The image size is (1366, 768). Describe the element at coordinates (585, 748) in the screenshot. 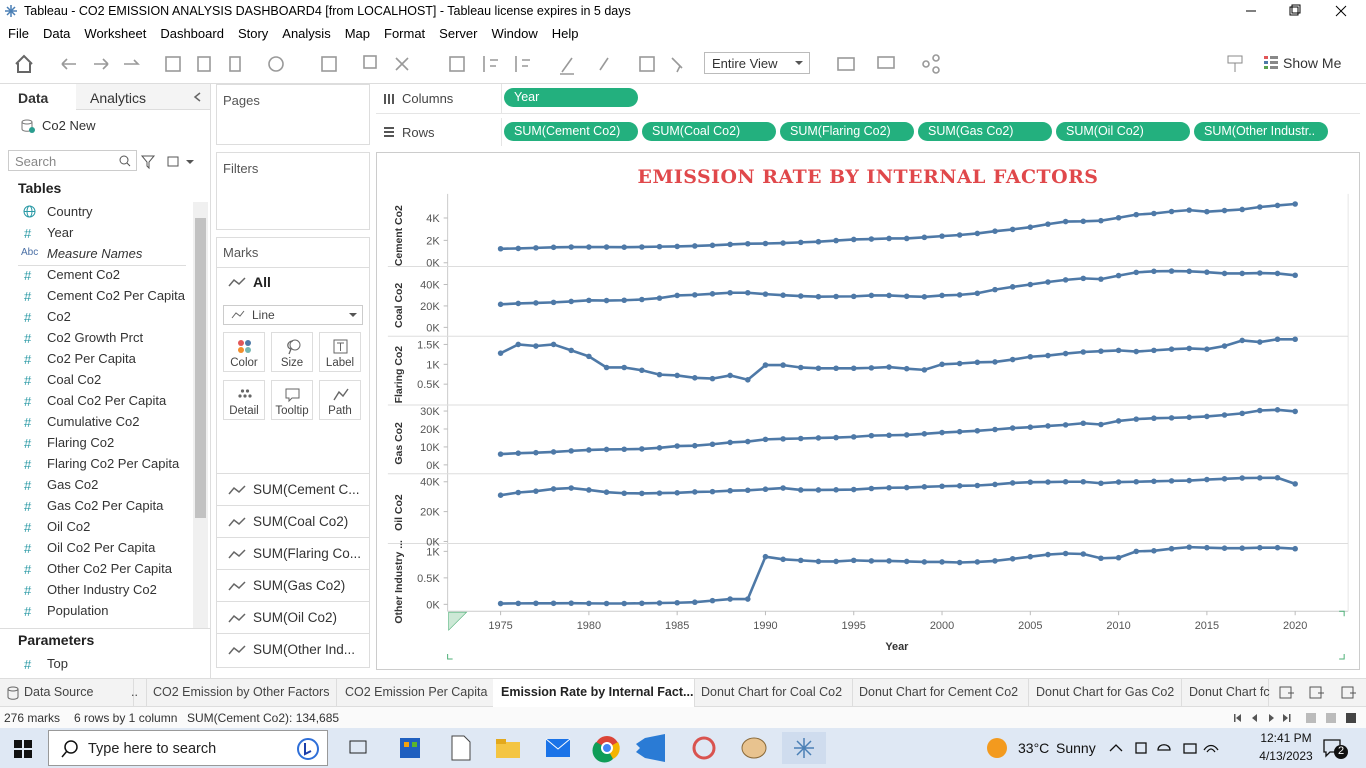

I see `taskbar-apps` at that location.